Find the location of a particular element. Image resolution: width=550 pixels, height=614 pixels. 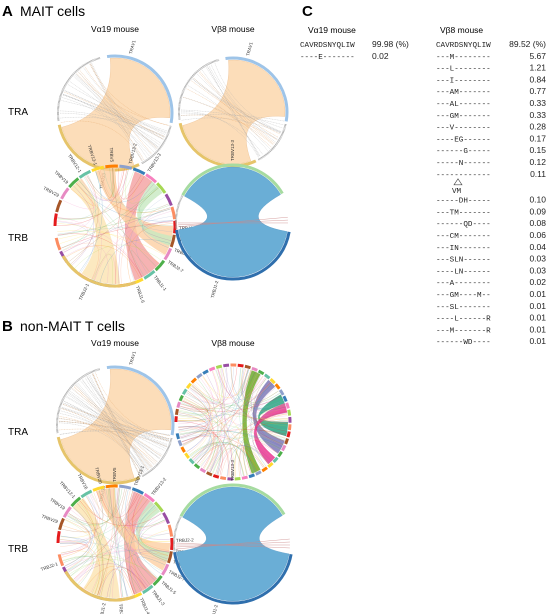

sequence: ---CM------- is located at coordinates (463, 237).